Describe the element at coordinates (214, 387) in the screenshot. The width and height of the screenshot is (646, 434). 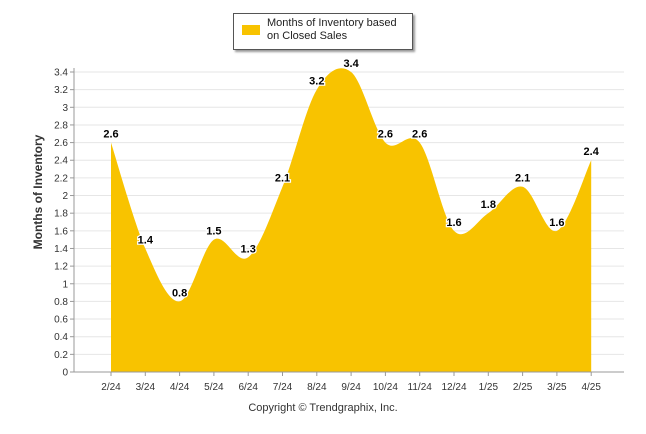
I see `x-tick-label: 5/24` at that location.